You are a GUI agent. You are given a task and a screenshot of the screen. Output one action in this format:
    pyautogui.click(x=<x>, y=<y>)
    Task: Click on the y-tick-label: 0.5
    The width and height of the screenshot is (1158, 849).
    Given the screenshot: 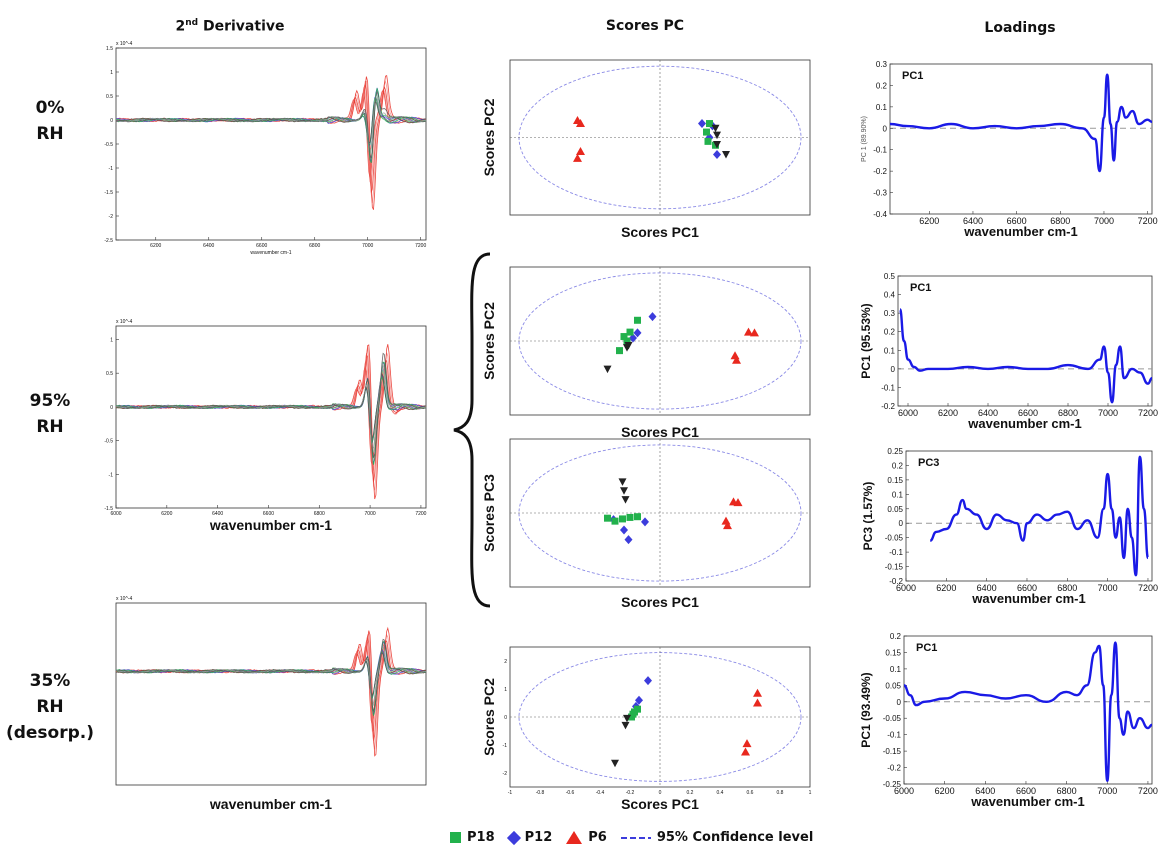 What is the action you would take?
    pyautogui.click(x=109, y=374)
    